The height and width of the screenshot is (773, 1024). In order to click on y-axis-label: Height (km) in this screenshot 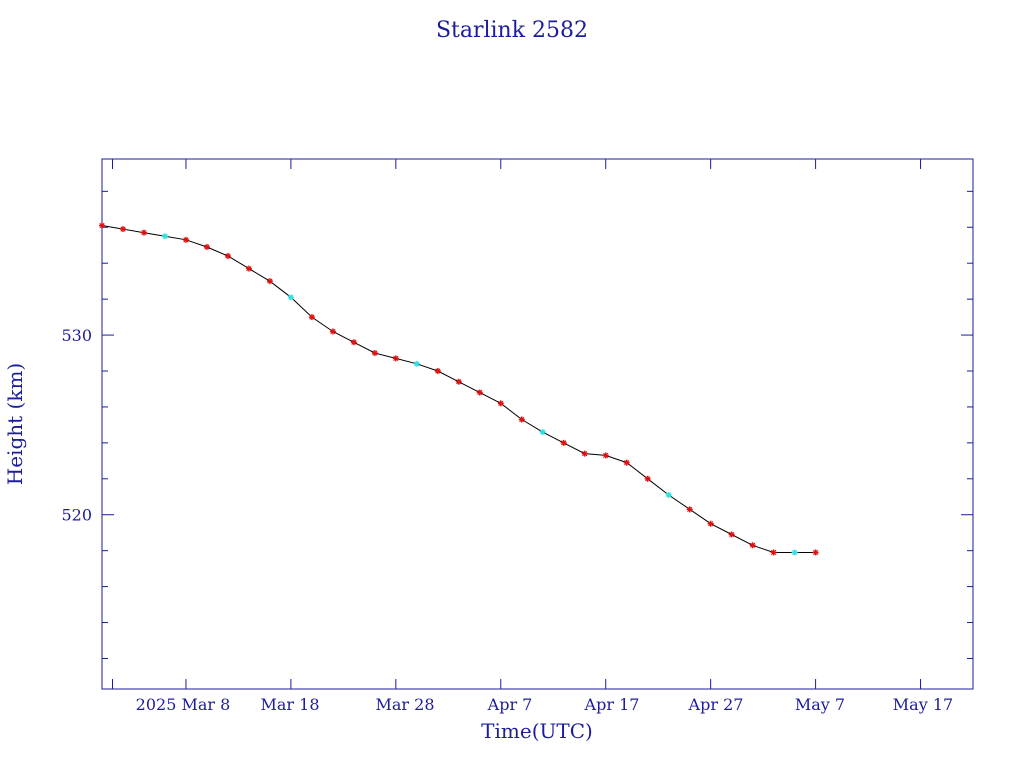, I will do `click(15, 424)`.